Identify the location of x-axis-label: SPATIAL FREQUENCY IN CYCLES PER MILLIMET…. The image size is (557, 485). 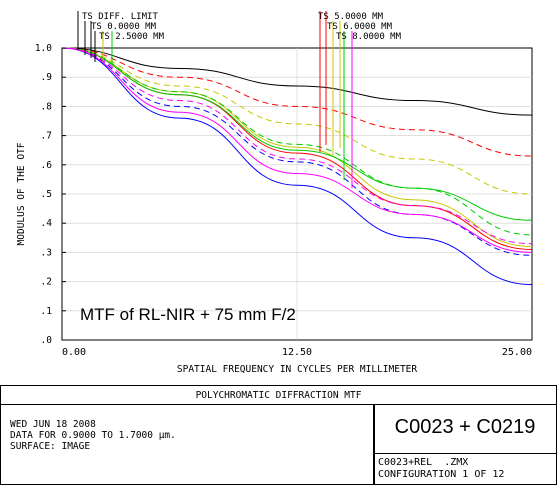
(297, 369).